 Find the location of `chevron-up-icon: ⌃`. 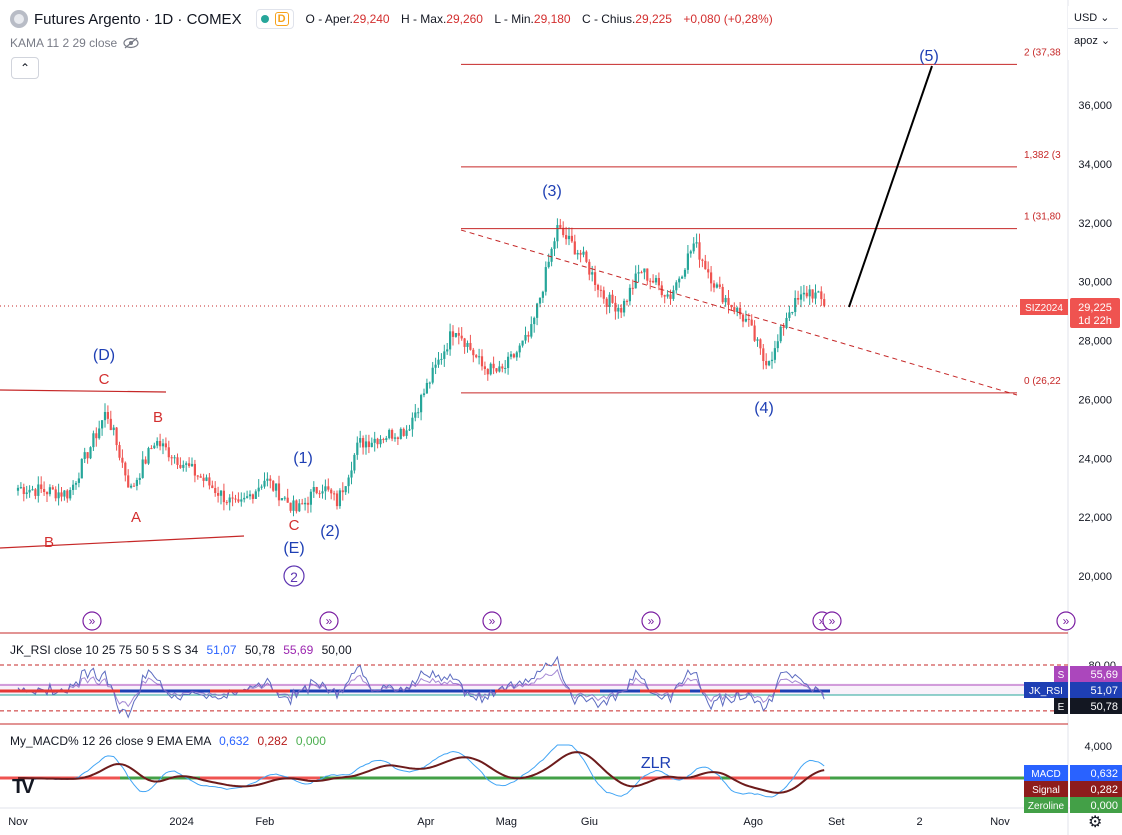

chevron-up-icon: ⌃ is located at coordinates (25, 68).